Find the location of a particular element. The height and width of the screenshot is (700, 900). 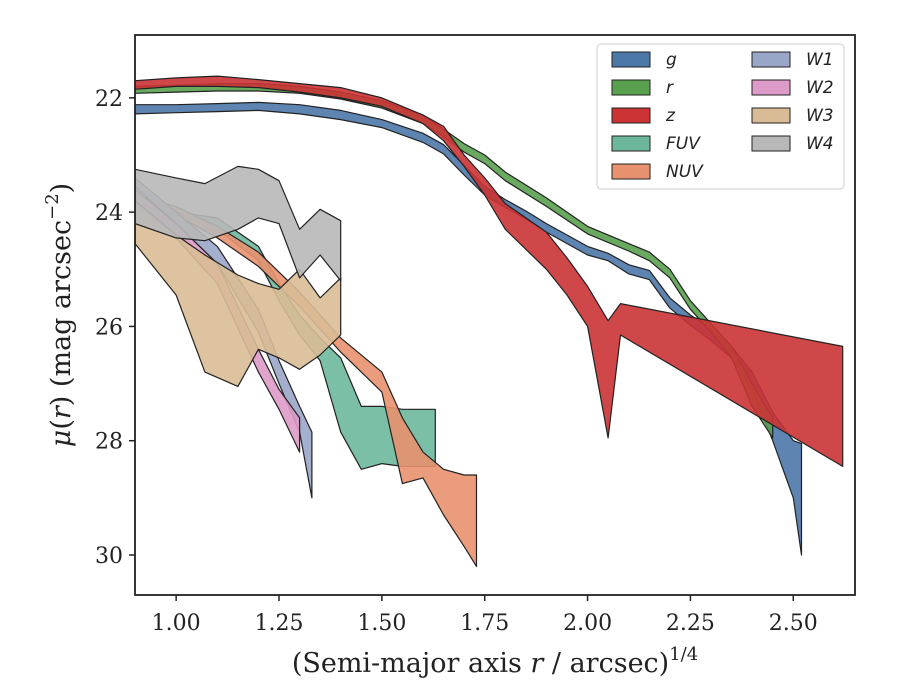

y-tick-label: 24 is located at coordinates (109, 213).